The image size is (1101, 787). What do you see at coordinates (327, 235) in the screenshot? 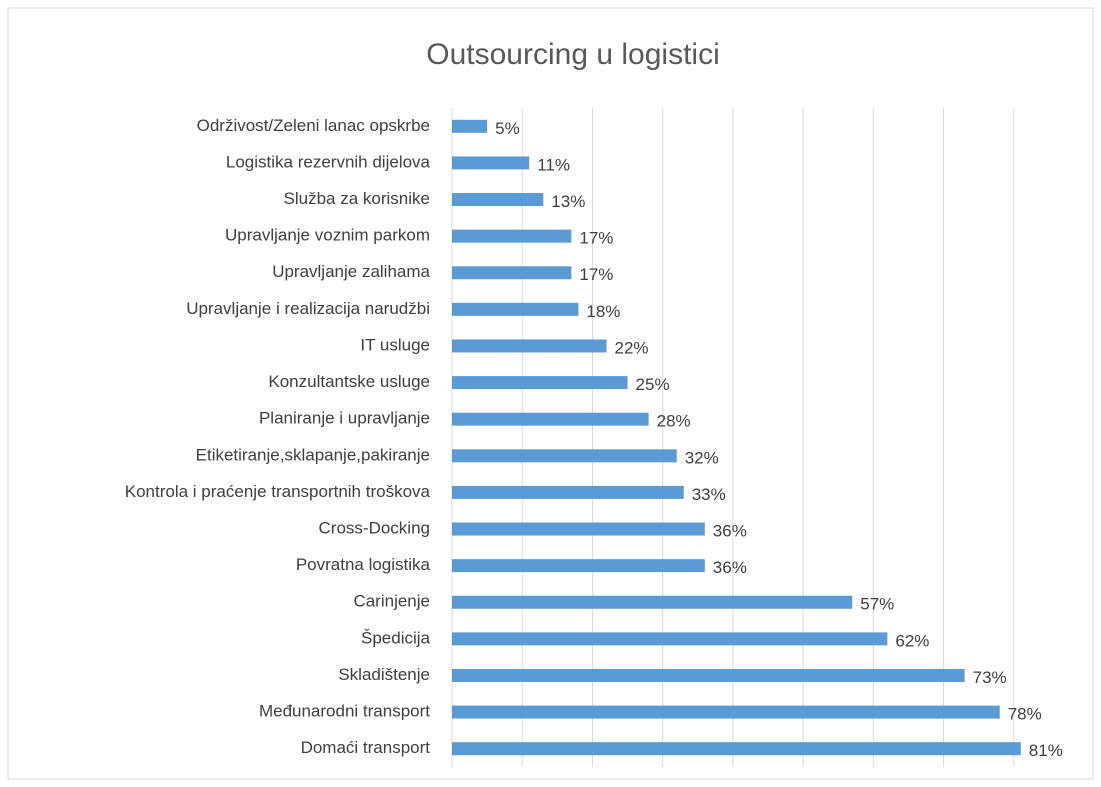
I see `y-tick-label: Upravljanje voznim parkom` at bounding box center [327, 235].